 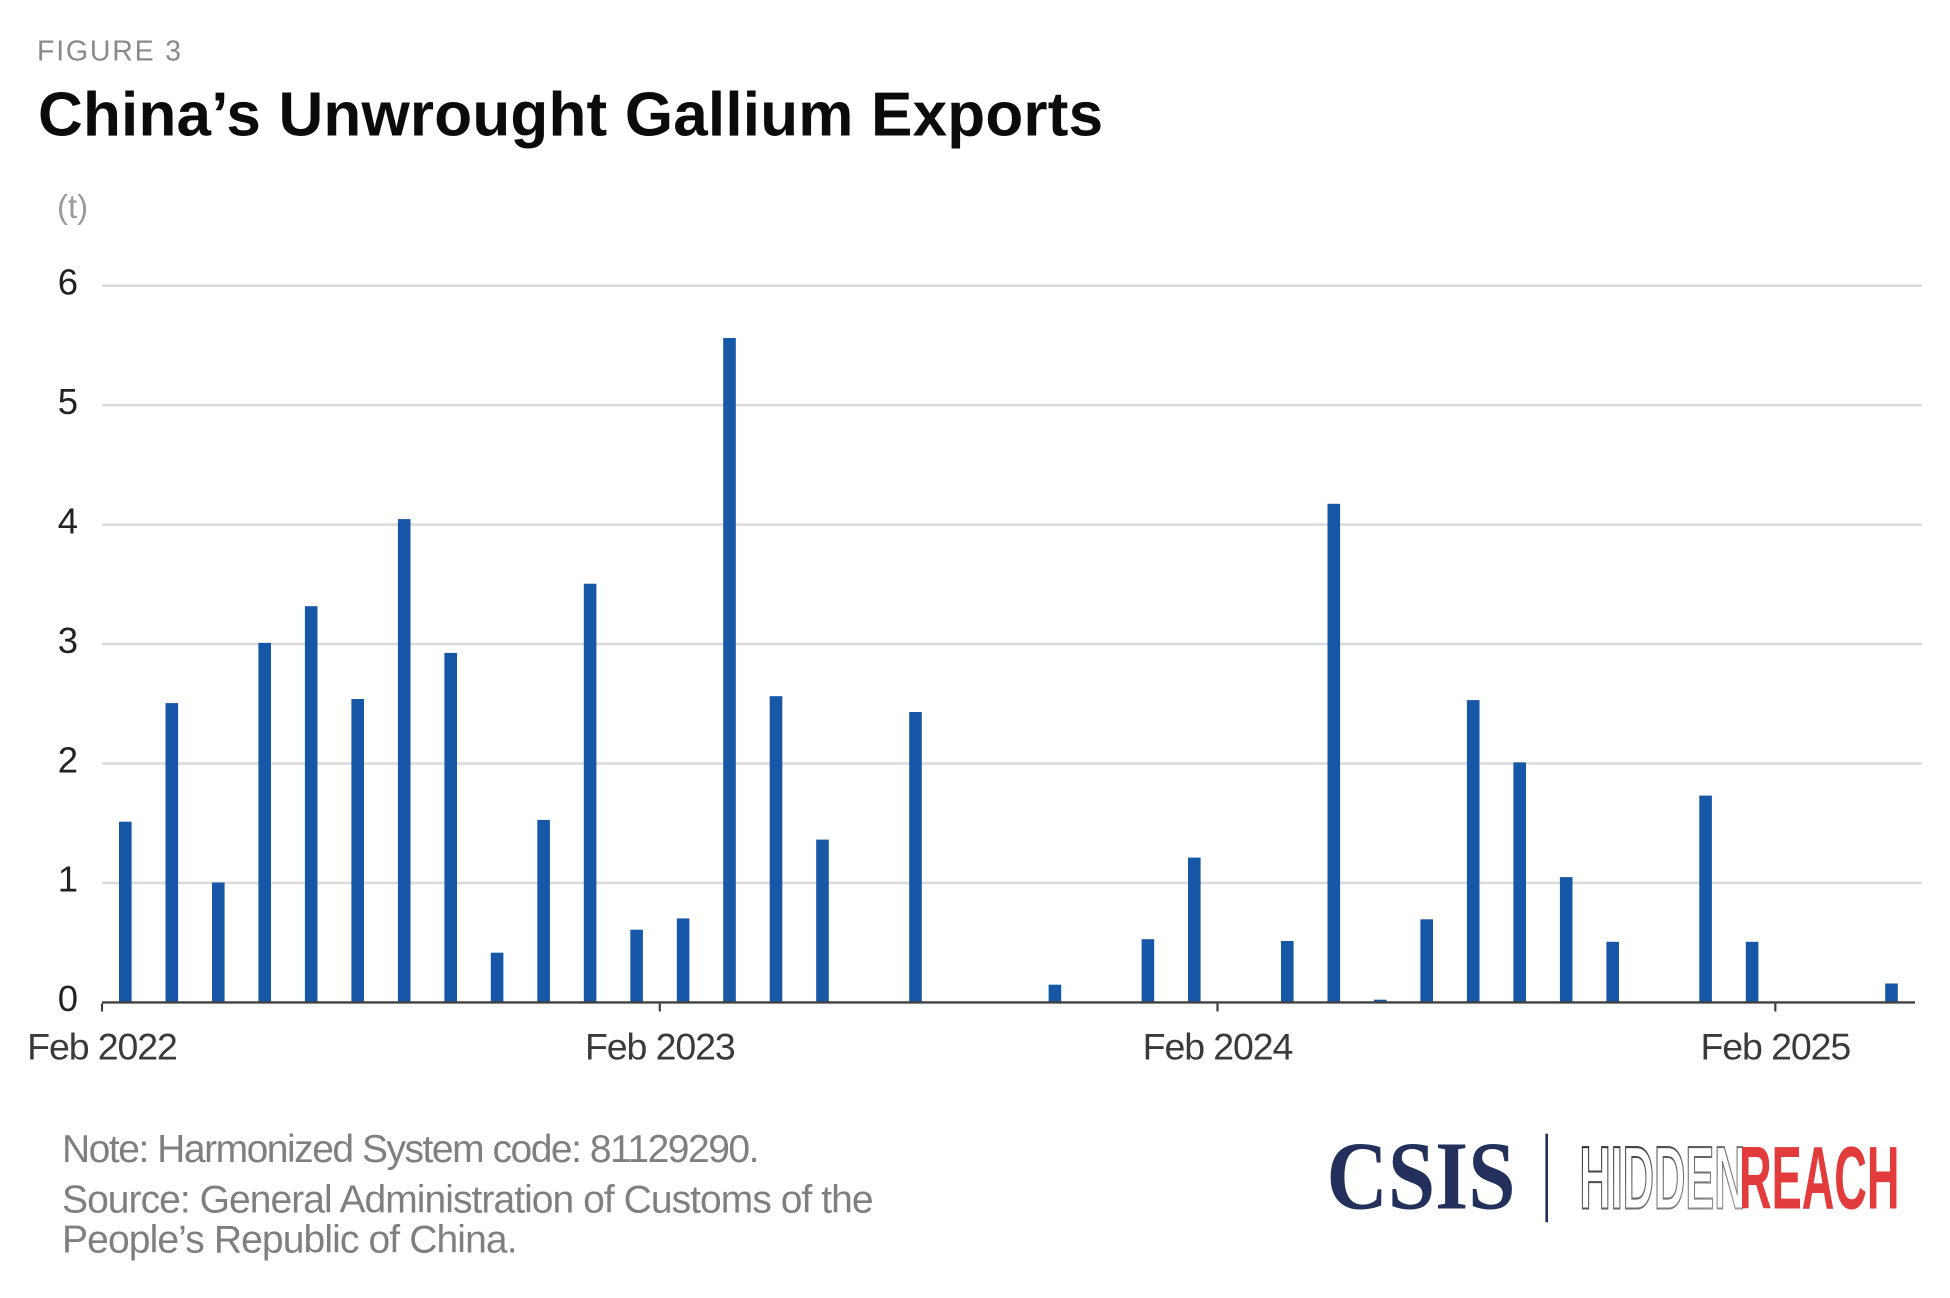 I want to click on svg-text: 5, so click(x=68, y=401).